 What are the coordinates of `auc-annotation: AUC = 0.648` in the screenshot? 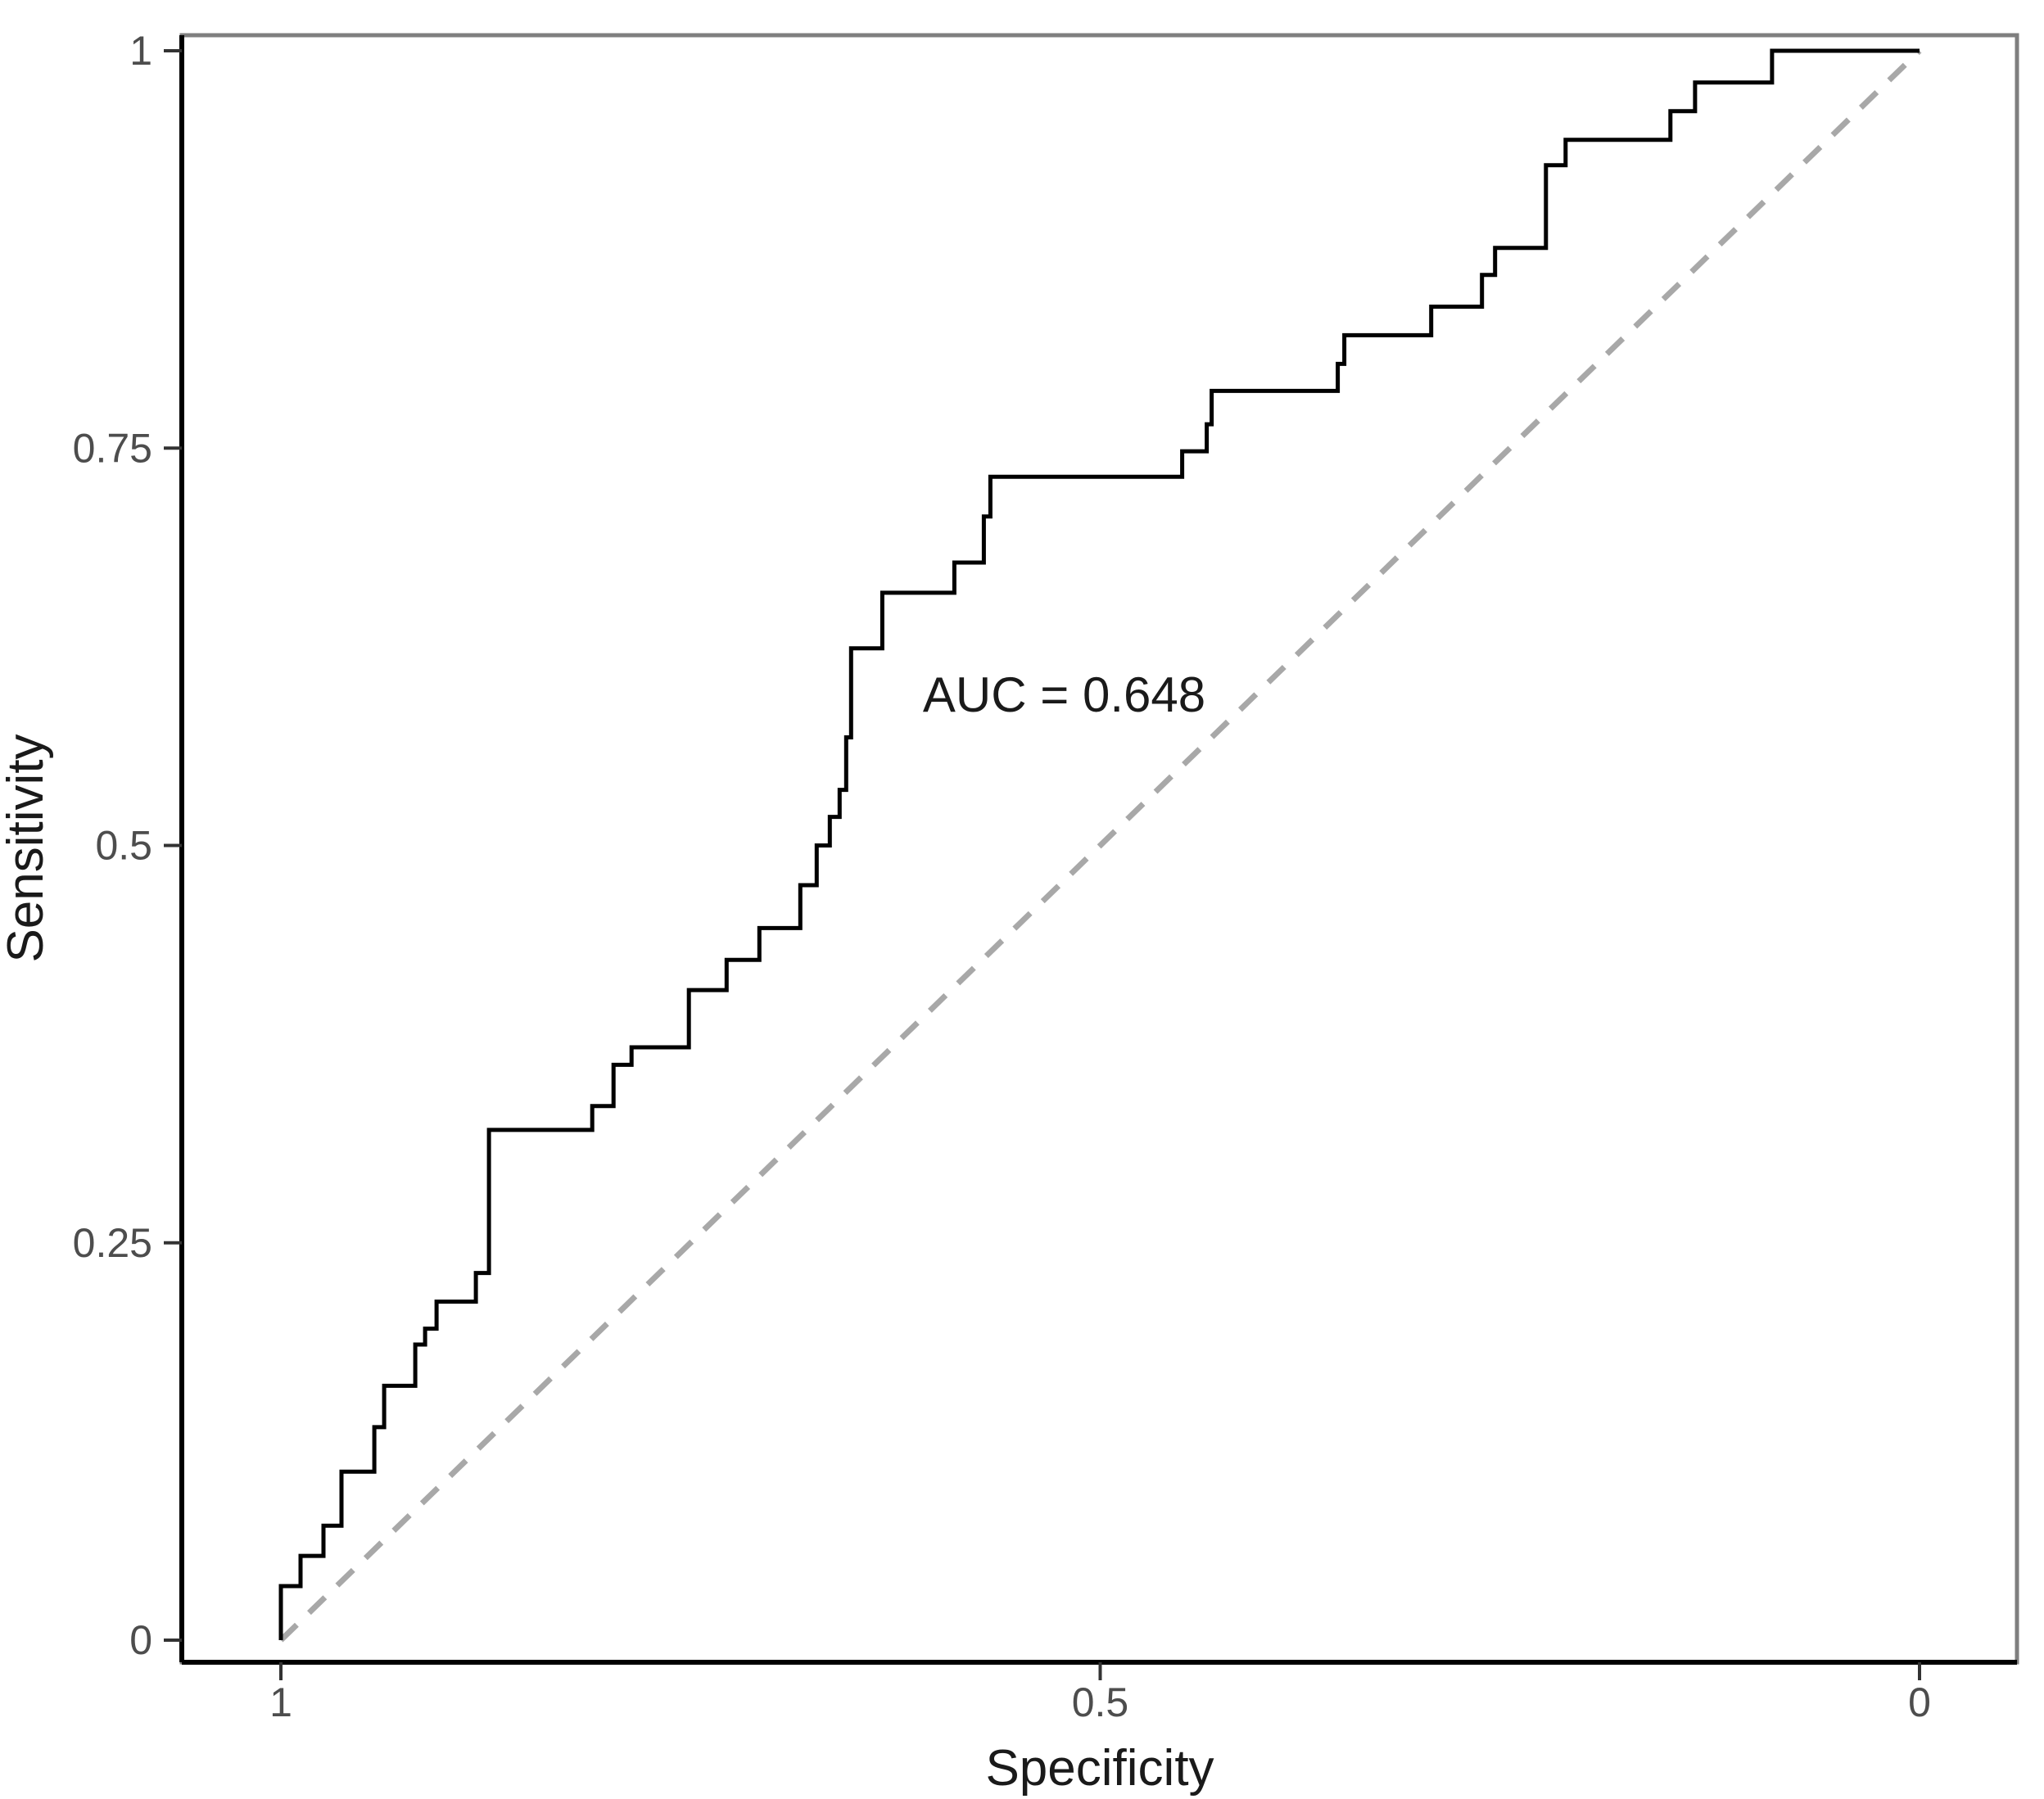 It's located at (1064, 694).